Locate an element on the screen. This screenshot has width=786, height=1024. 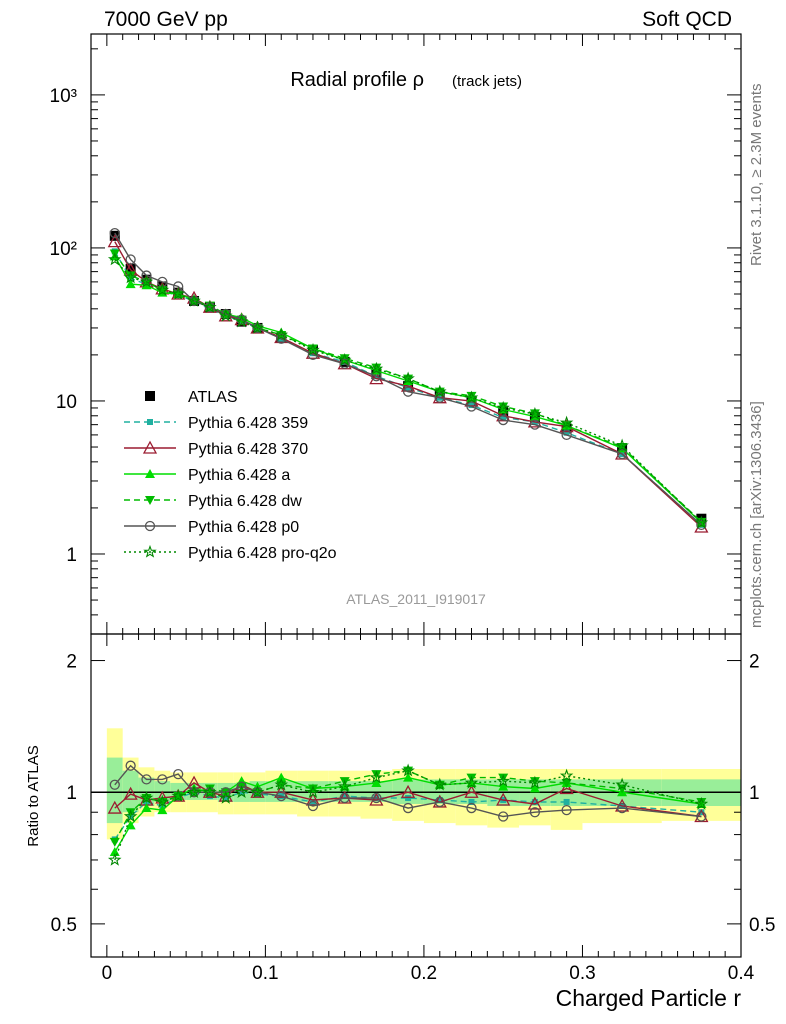
y-tick-label-right: 1 is located at coordinates (754, 793).